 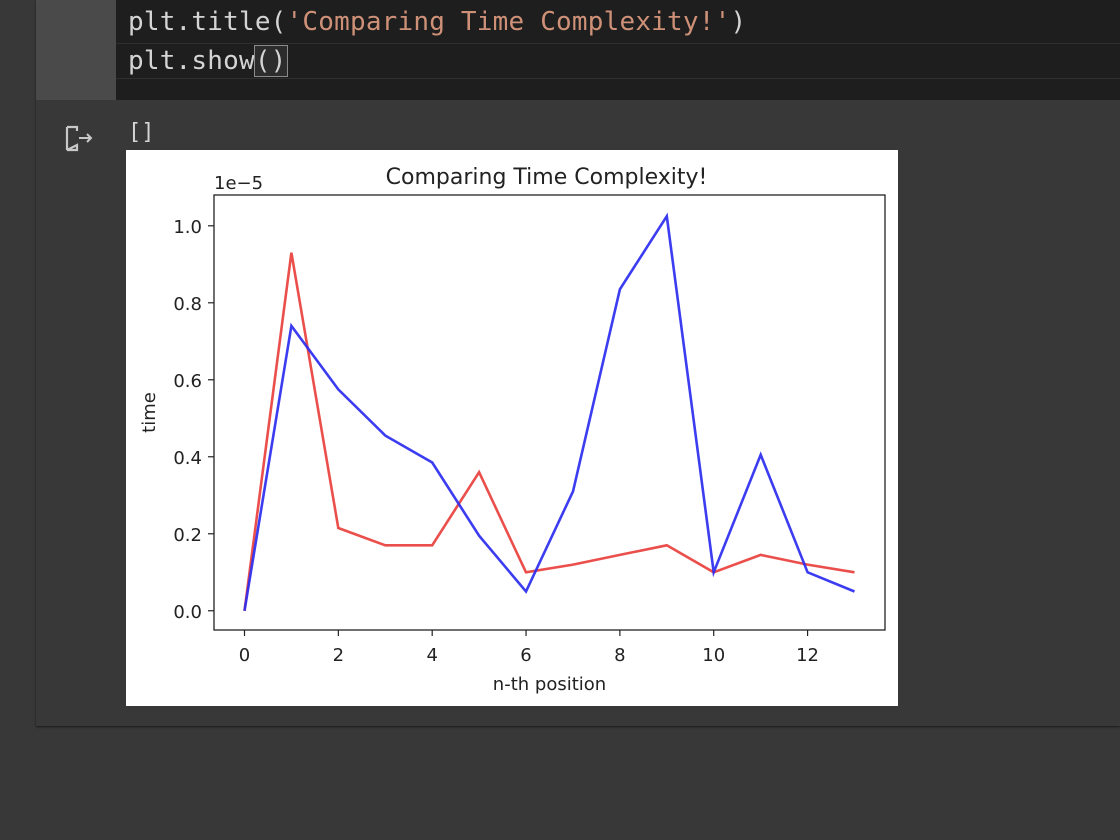 I want to click on x-tick-label: 12, so click(x=807, y=655).